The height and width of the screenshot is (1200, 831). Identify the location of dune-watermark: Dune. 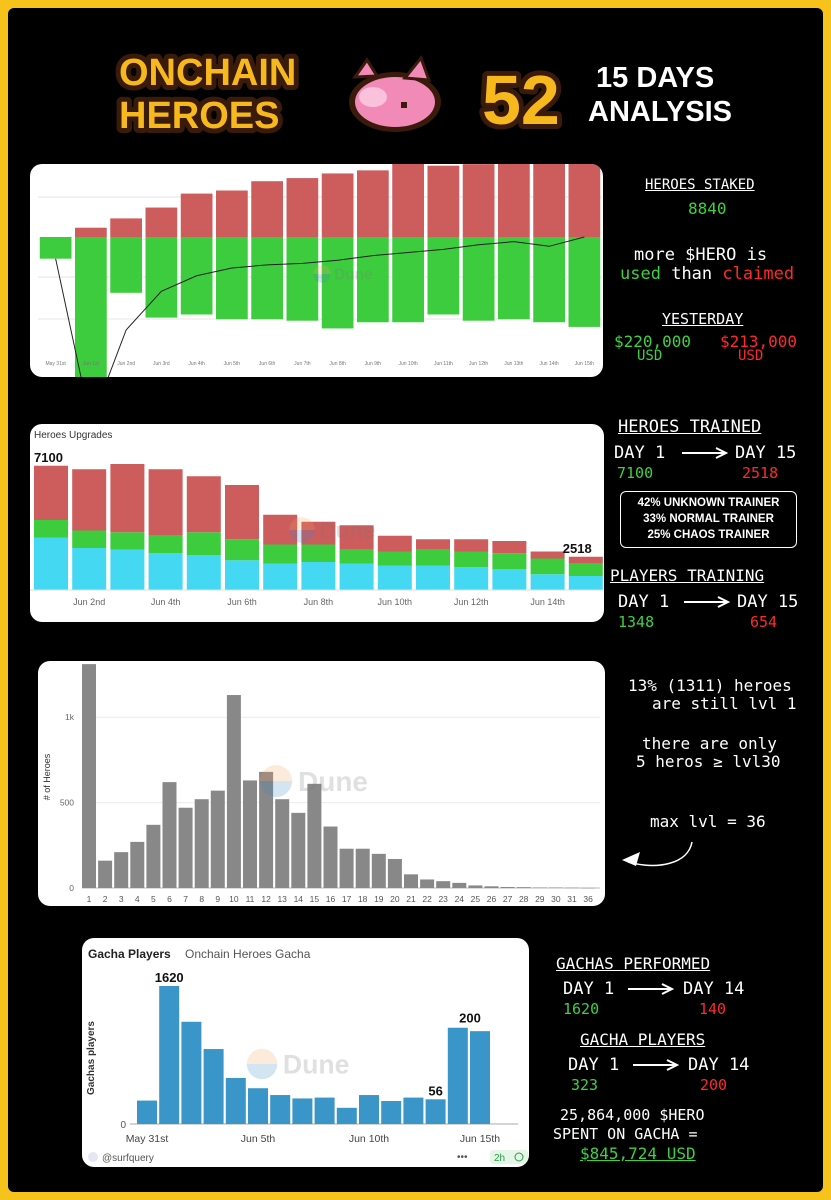
(332, 530).